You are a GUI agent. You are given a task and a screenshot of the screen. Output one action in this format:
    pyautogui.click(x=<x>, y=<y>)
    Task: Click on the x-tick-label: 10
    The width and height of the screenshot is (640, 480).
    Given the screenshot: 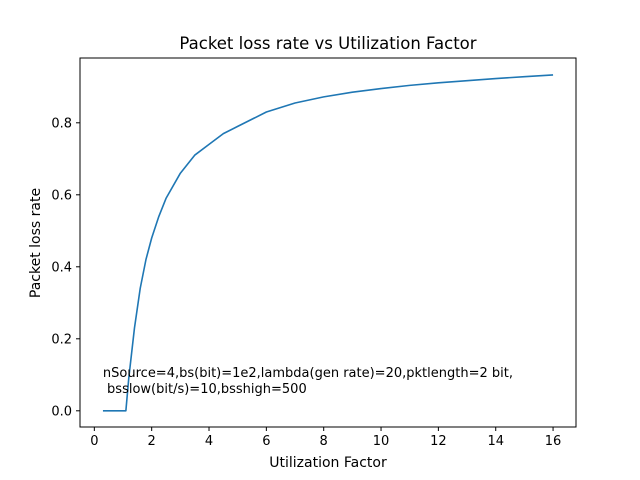 What is the action you would take?
    pyautogui.click(x=381, y=441)
    